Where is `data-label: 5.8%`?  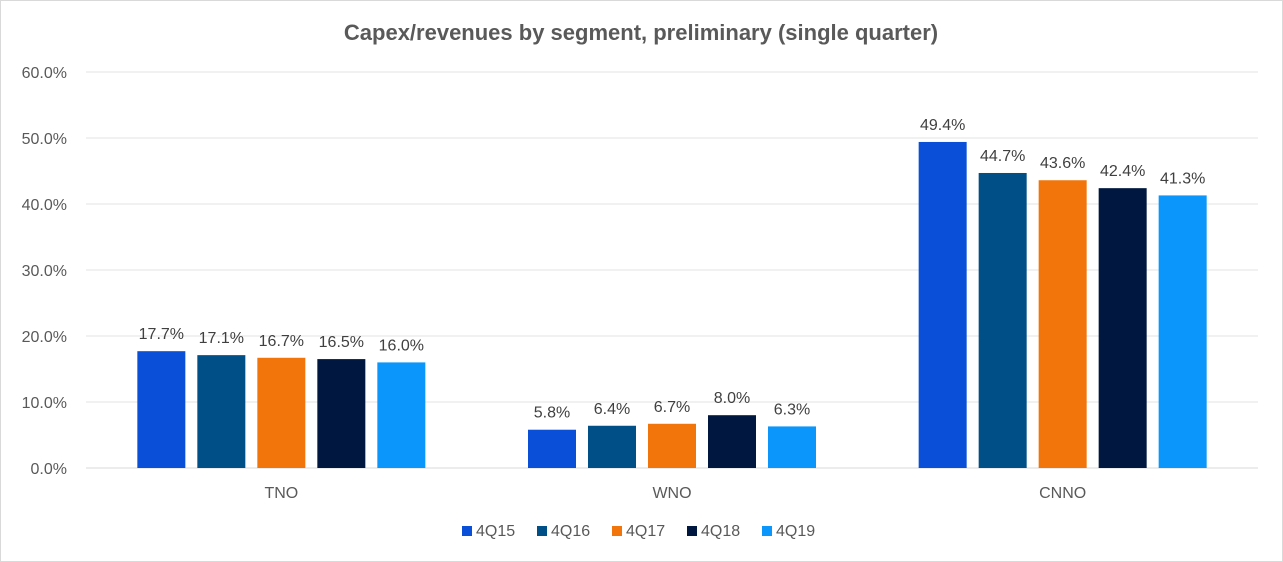
data-label: 5.8% is located at coordinates (552, 413).